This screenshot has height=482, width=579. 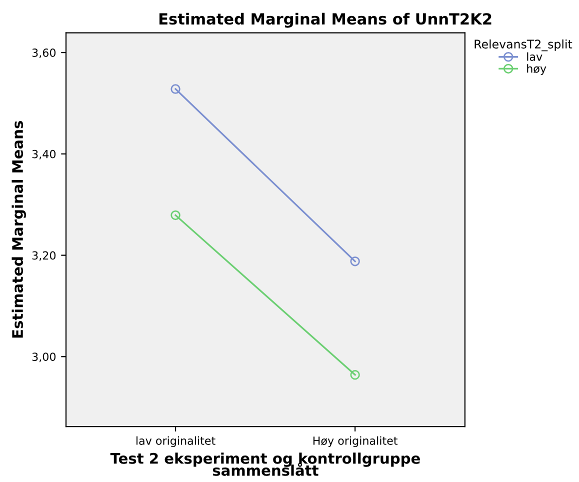 I want to click on y-tick-label: 3,00, so click(x=44, y=357).